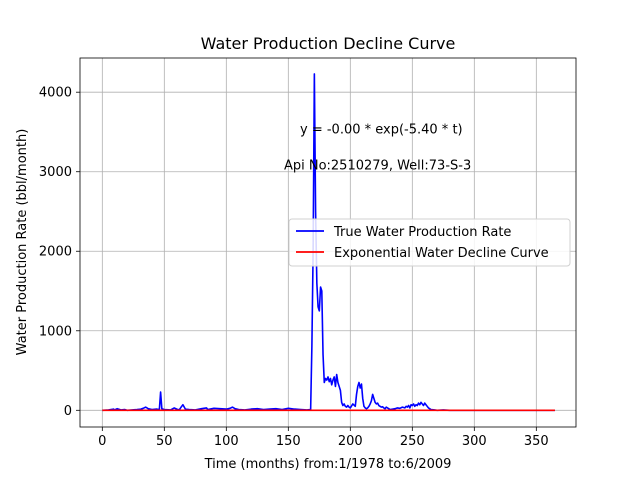 Image resolution: width=640 pixels, height=480 pixels. Describe the element at coordinates (55, 331) in the screenshot. I see `y-tick-label: 1000` at that location.